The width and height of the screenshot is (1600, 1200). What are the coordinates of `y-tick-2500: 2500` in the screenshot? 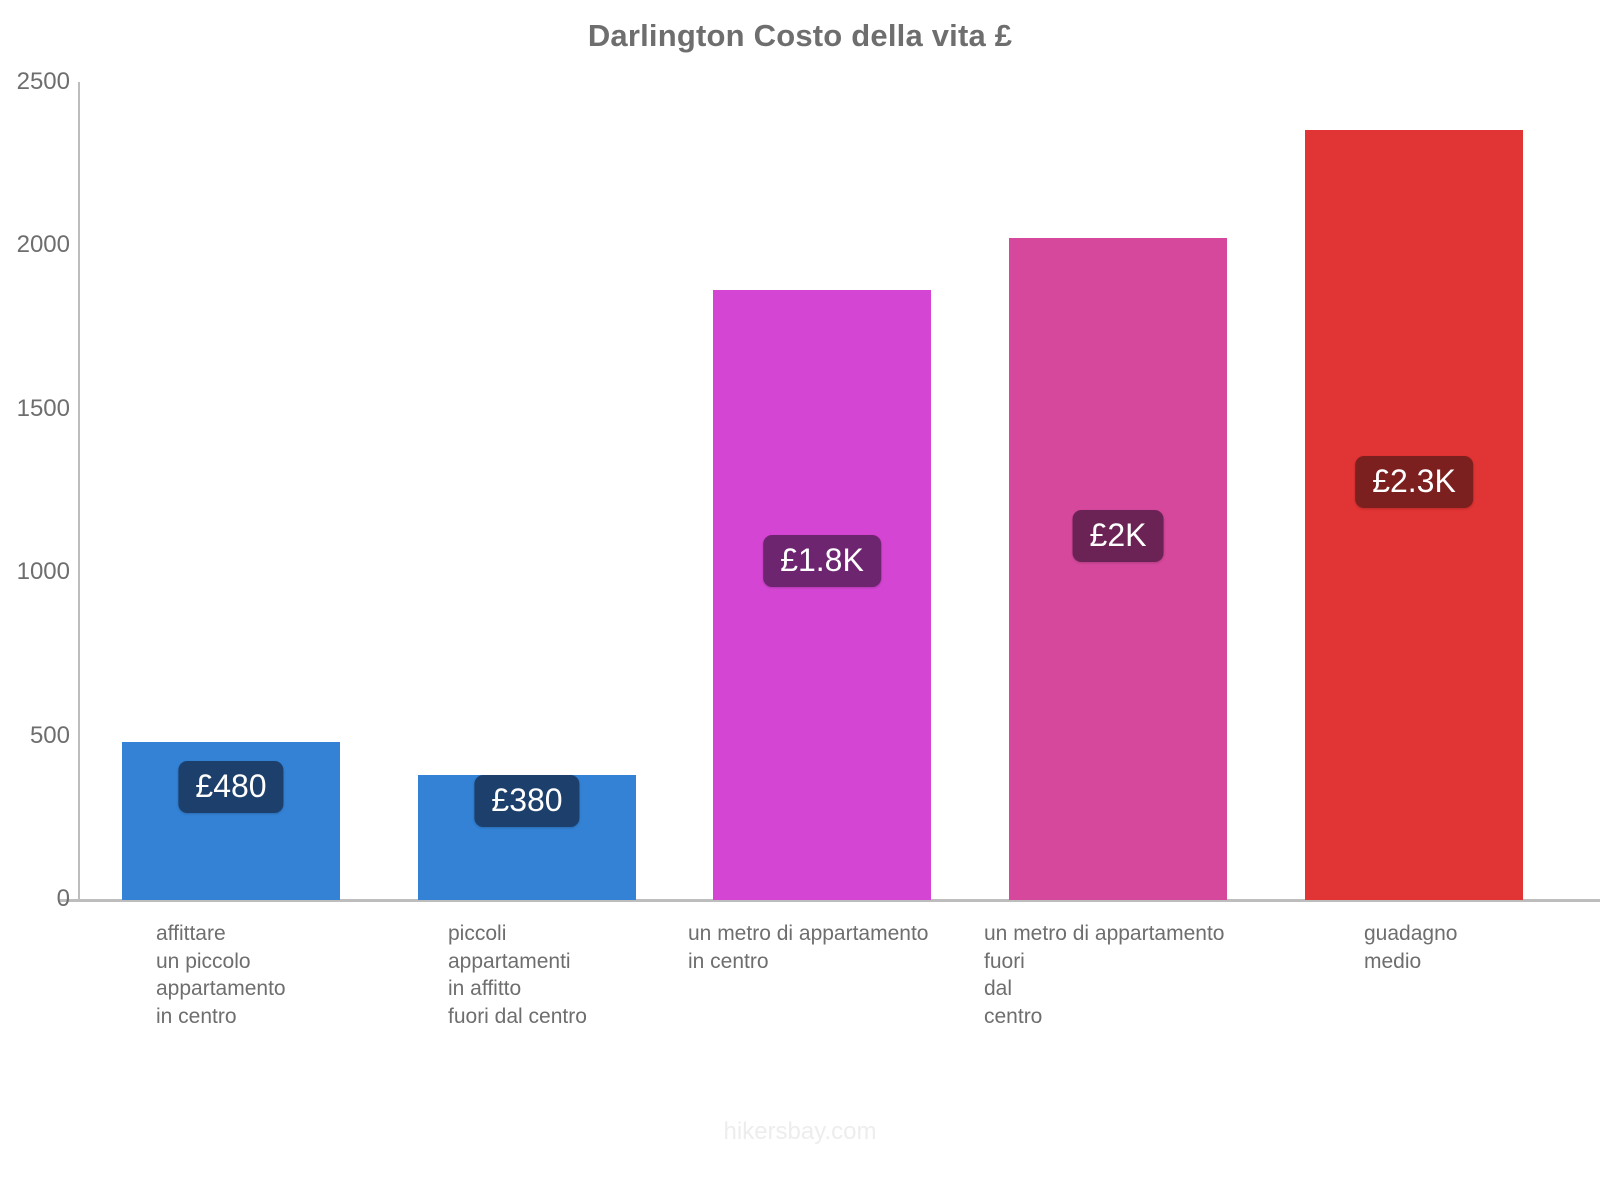 It's located at (43, 81).